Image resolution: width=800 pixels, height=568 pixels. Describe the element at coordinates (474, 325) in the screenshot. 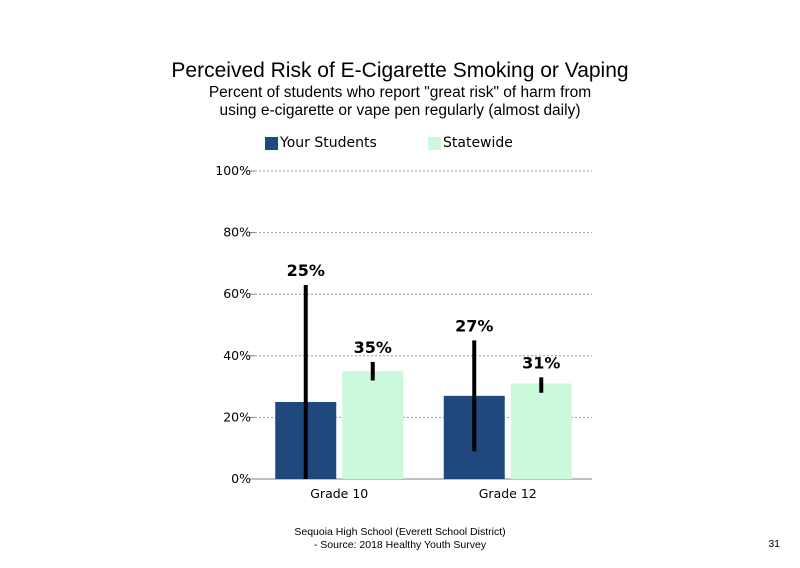

I see `data-label: 27%` at that location.